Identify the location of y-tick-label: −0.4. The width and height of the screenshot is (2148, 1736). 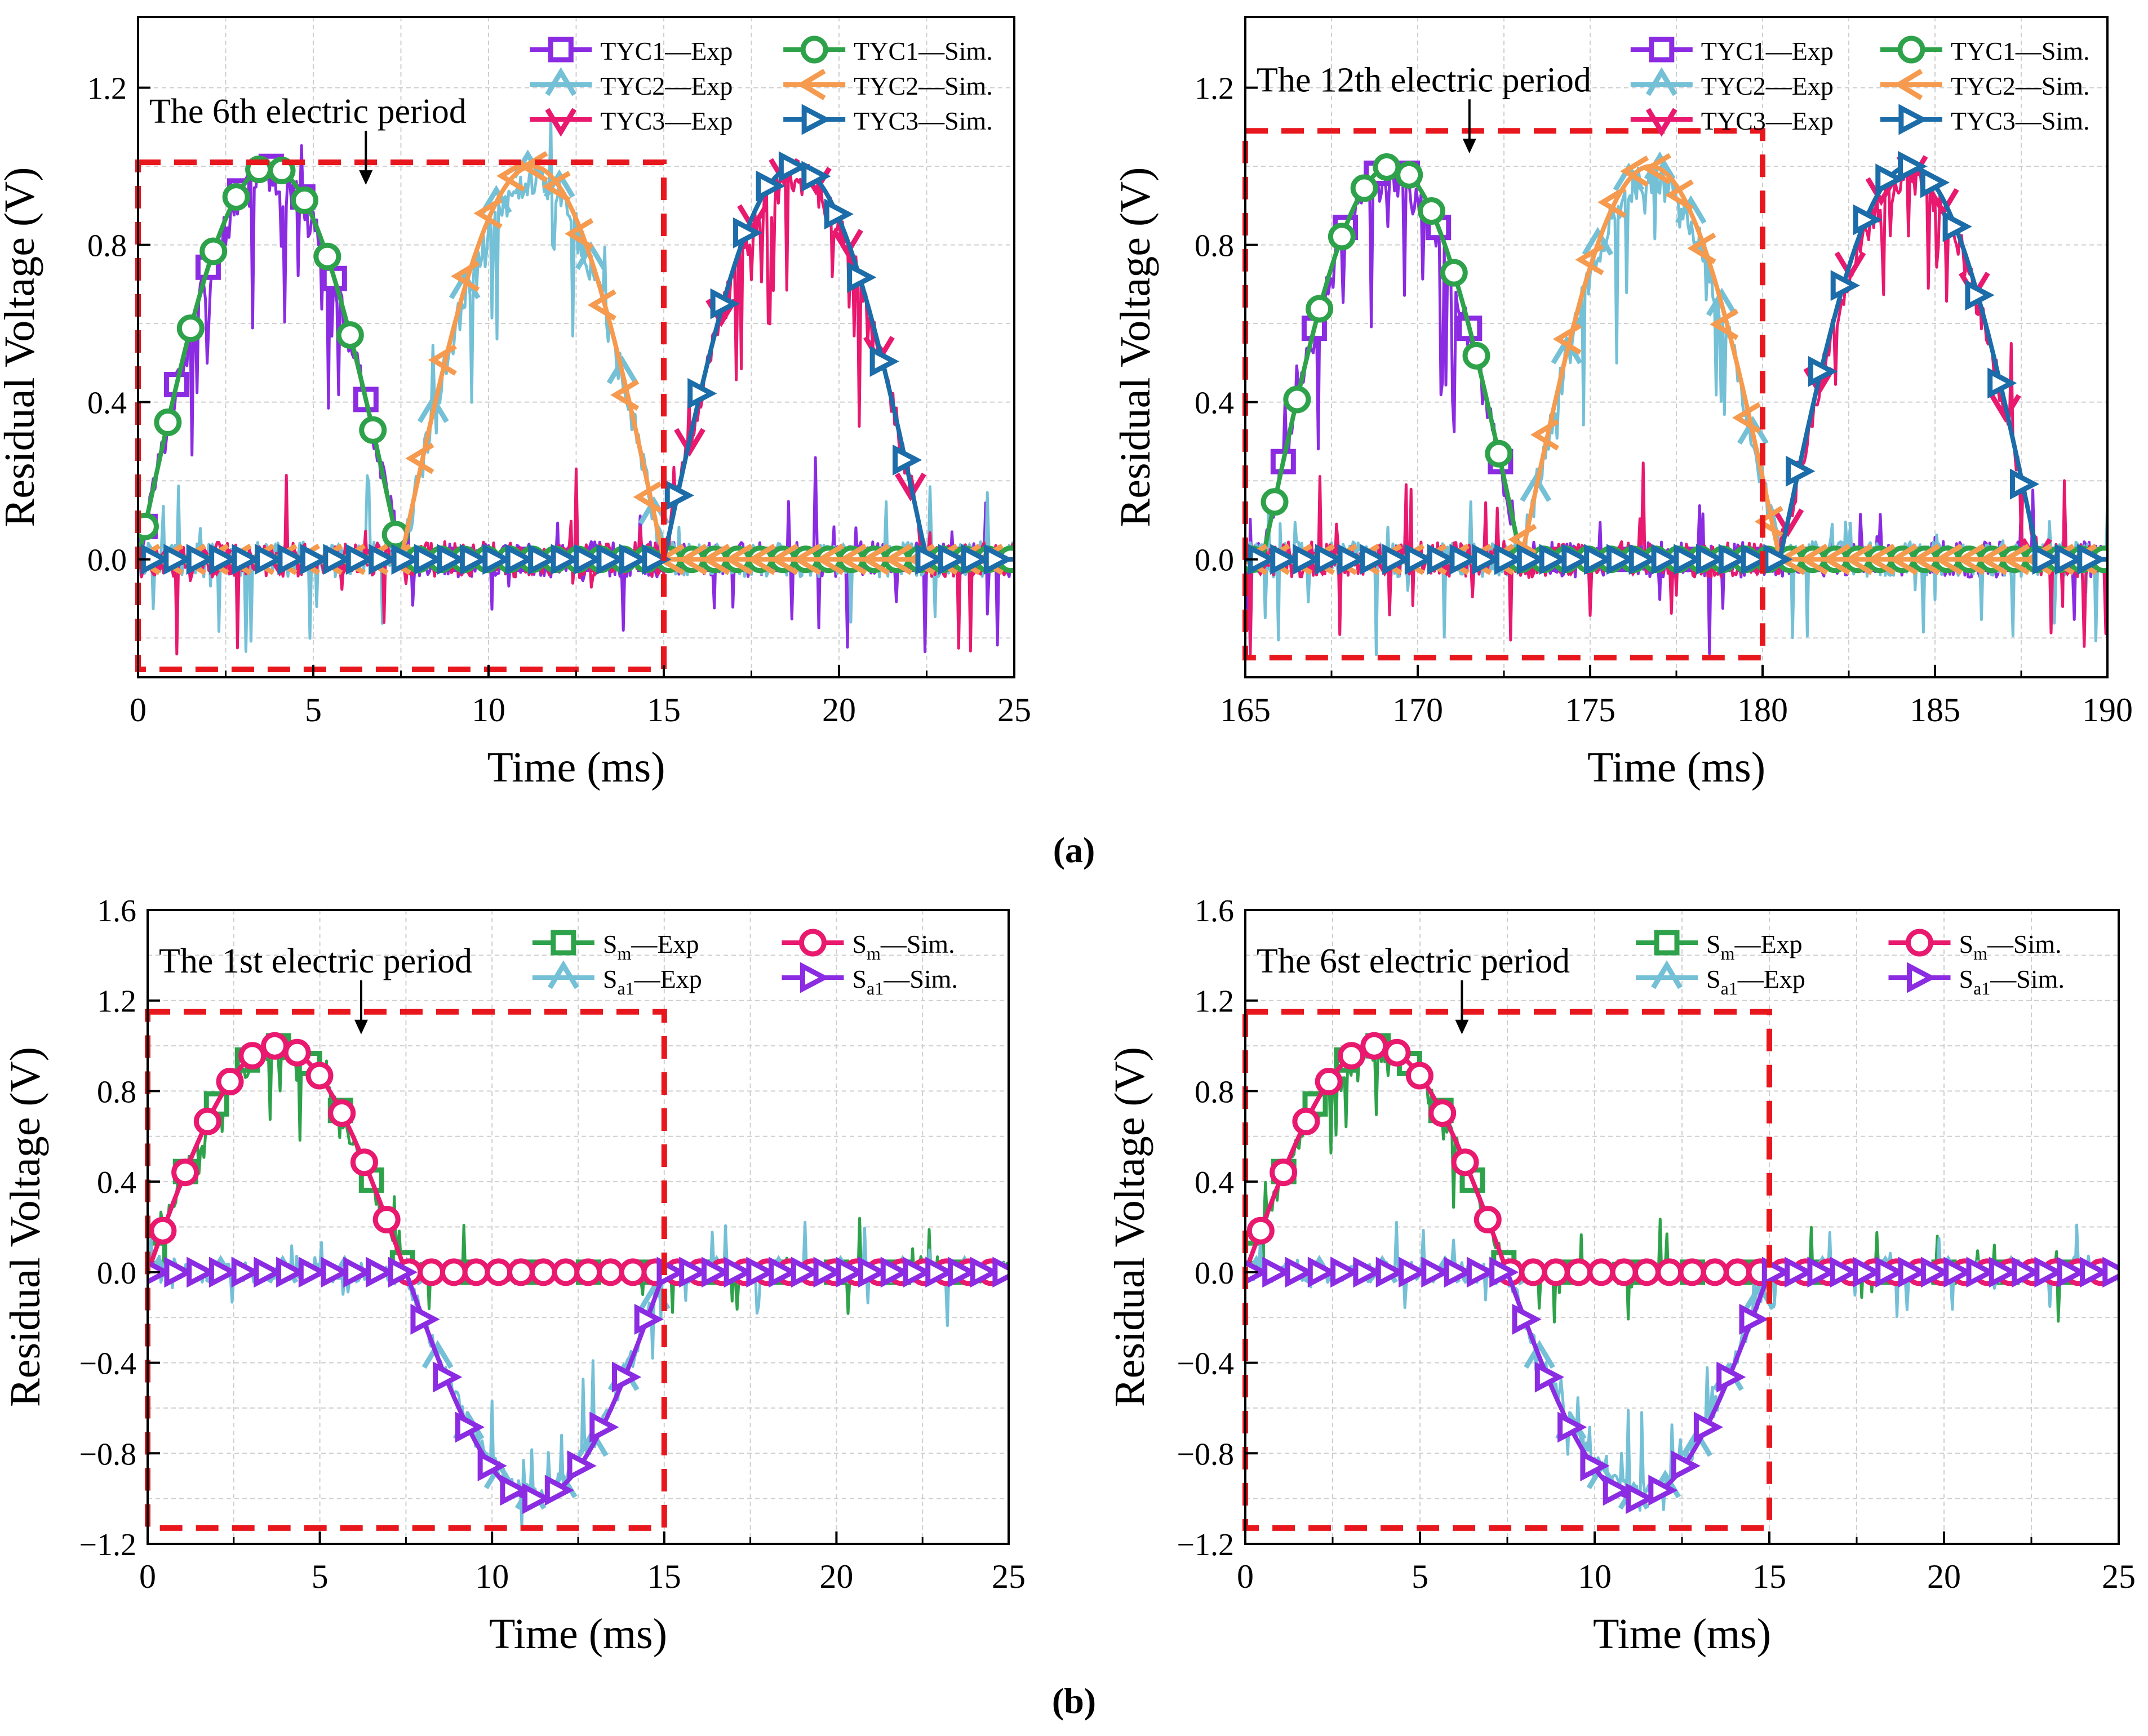
(107, 1364).